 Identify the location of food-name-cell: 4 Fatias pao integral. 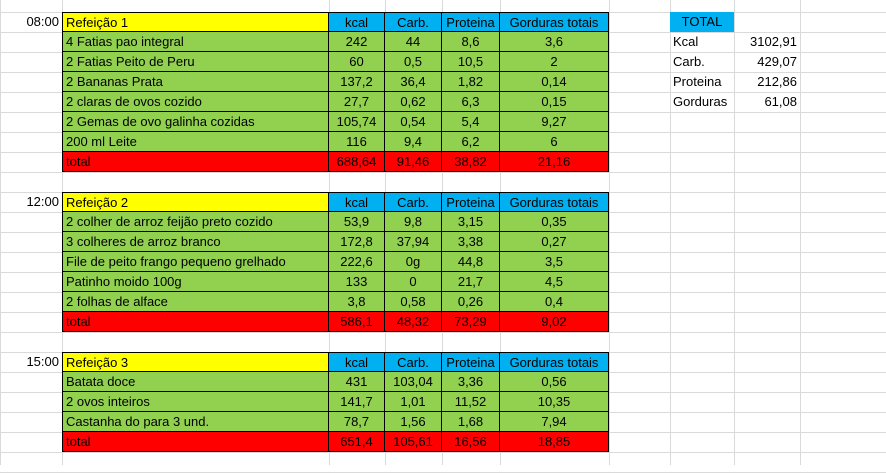
(195, 42).